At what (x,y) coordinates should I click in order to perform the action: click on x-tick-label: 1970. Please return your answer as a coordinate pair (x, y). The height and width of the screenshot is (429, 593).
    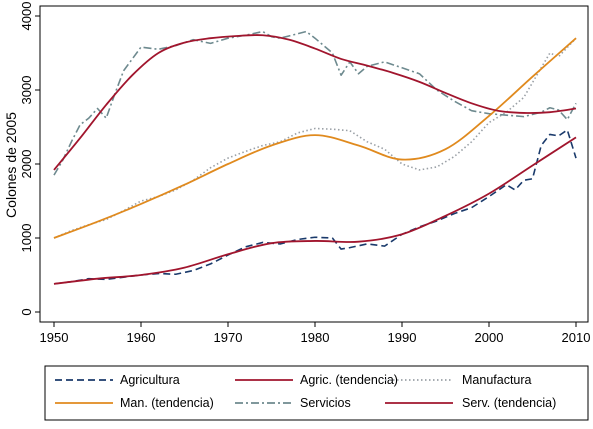
    Looking at the image, I should click on (228, 337).